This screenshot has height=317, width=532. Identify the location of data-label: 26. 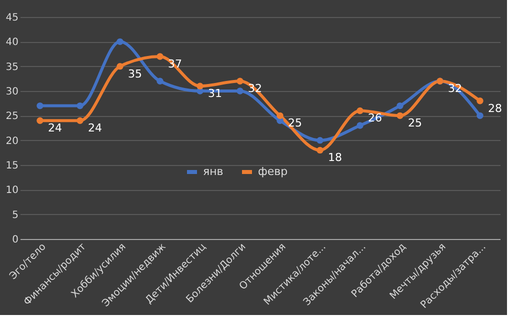
(375, 118).